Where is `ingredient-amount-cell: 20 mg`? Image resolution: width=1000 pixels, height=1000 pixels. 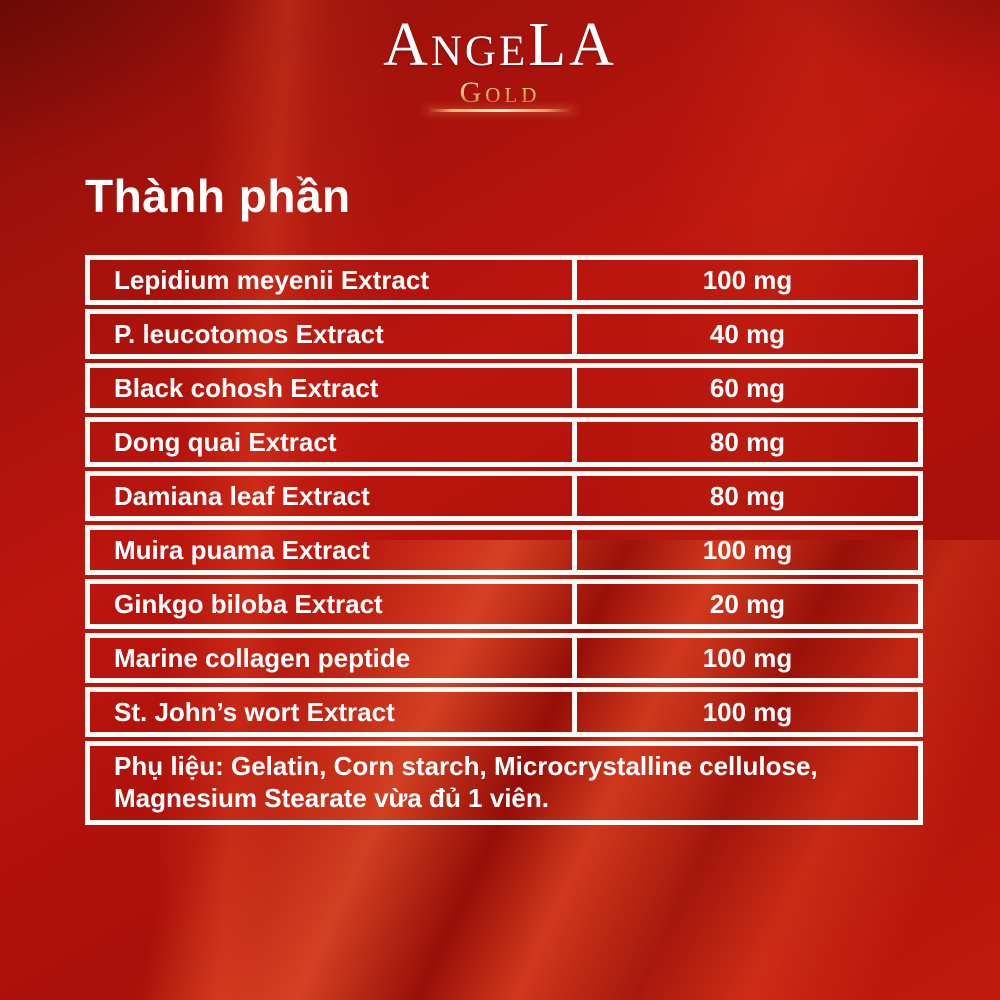 ingredient-amount-cell: 20 mg is located at coordinates (745, 604).